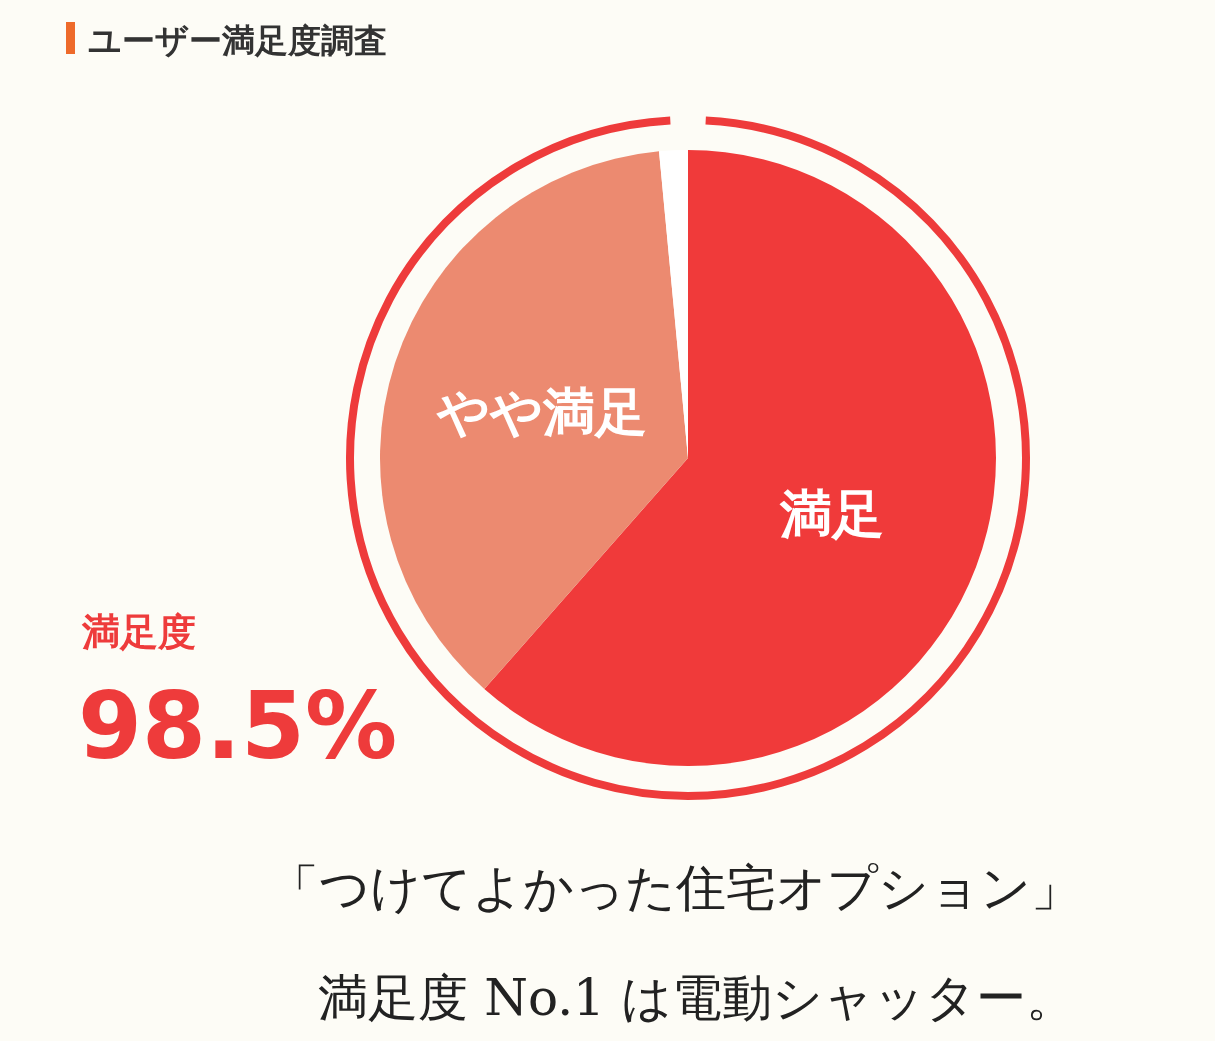 This screenshot has height=1041, width=1215. Describe the element at coordinates (697, 998) in the screenshot. I see `text: 満足度 No.1 は電動シャッター。` at that location.